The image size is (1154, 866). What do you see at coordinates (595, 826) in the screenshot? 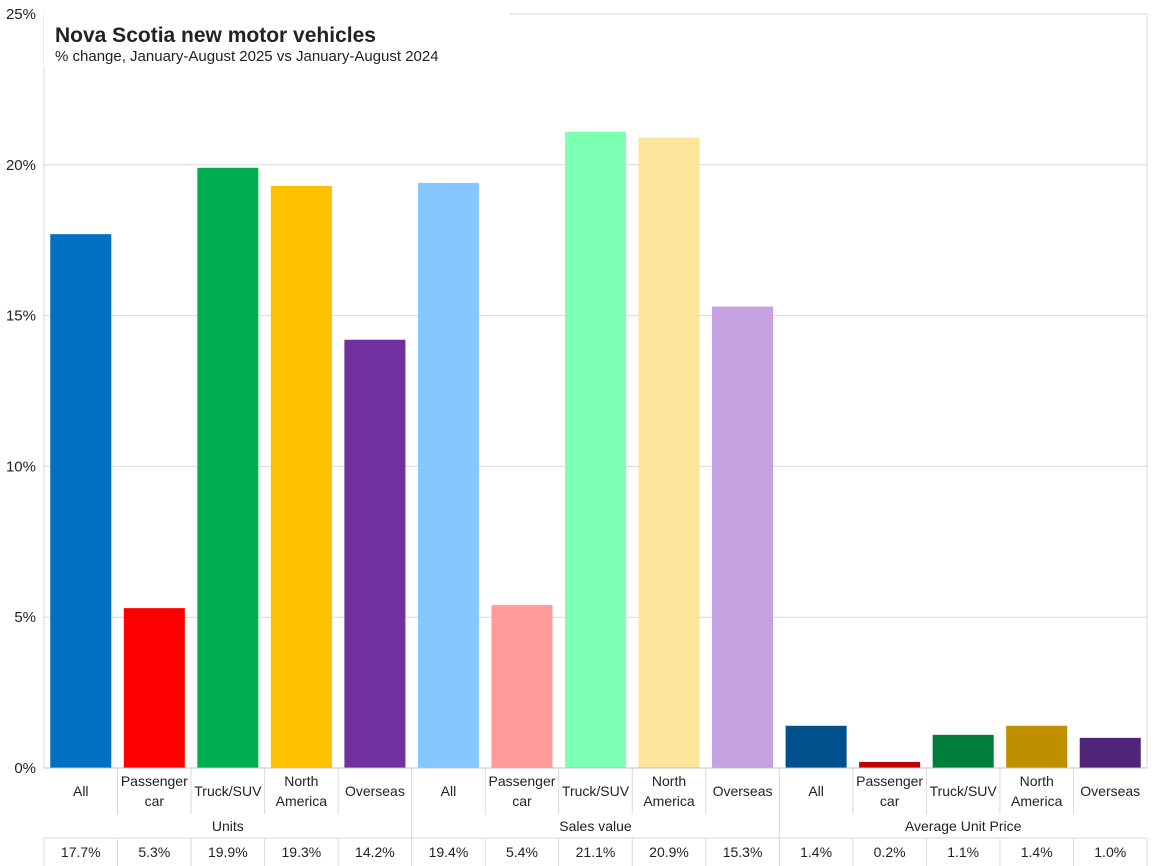
I see `group-label: Sales value` at bounding box center [595, 826].